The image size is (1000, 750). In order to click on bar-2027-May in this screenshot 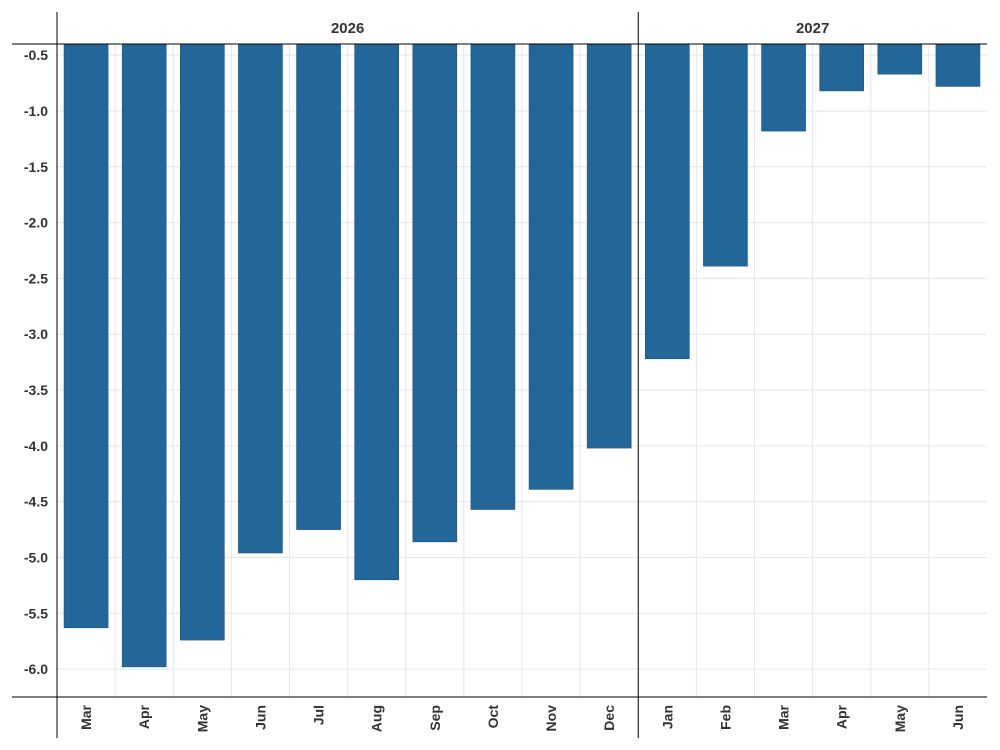, I will do `click(900, 59)`.